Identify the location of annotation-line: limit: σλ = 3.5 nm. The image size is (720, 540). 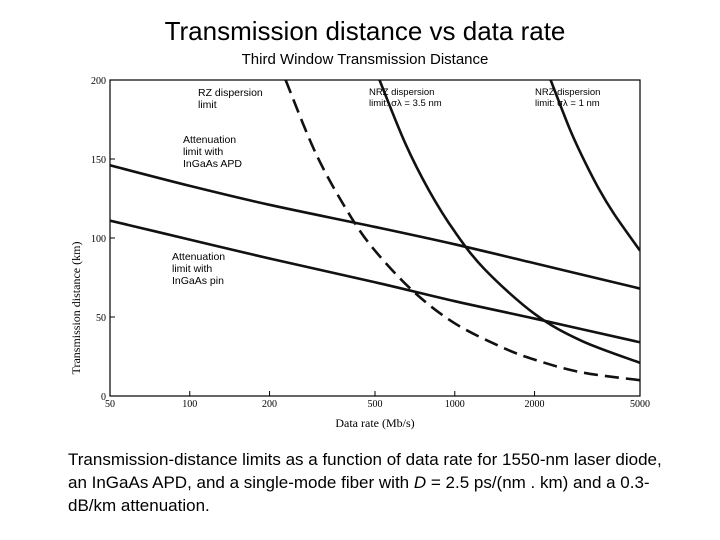
(405, 103).